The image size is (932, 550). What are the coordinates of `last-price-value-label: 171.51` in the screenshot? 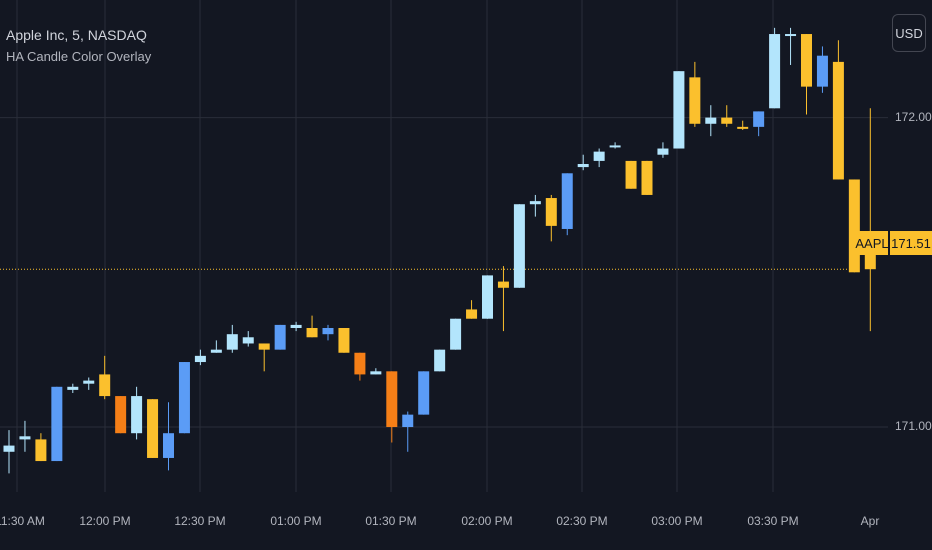 It's located at (911, 243).